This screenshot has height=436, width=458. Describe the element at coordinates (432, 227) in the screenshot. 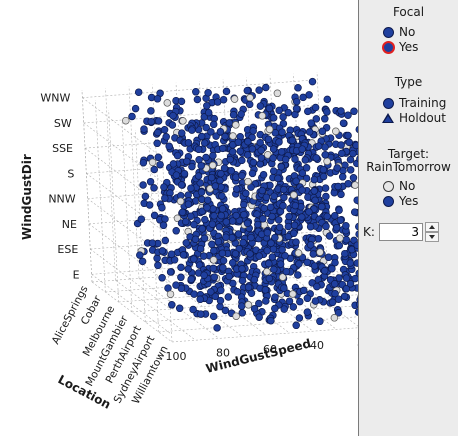

I see `spinner-up-icon` at that location.